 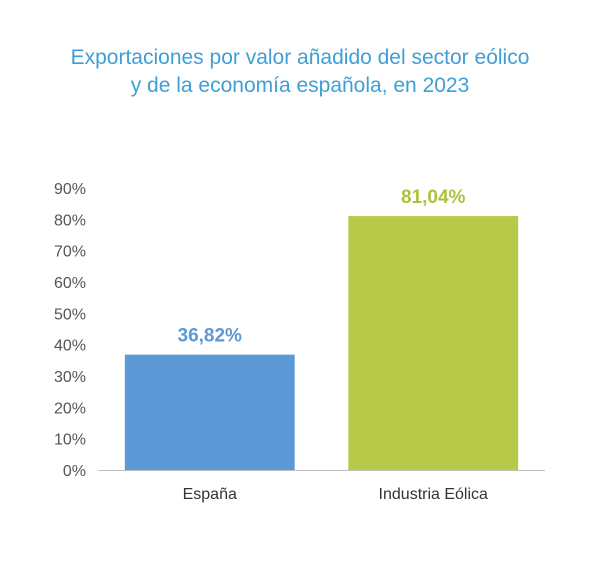 I want to click on y-tick-label: 0%, so click(x=74, y=471).